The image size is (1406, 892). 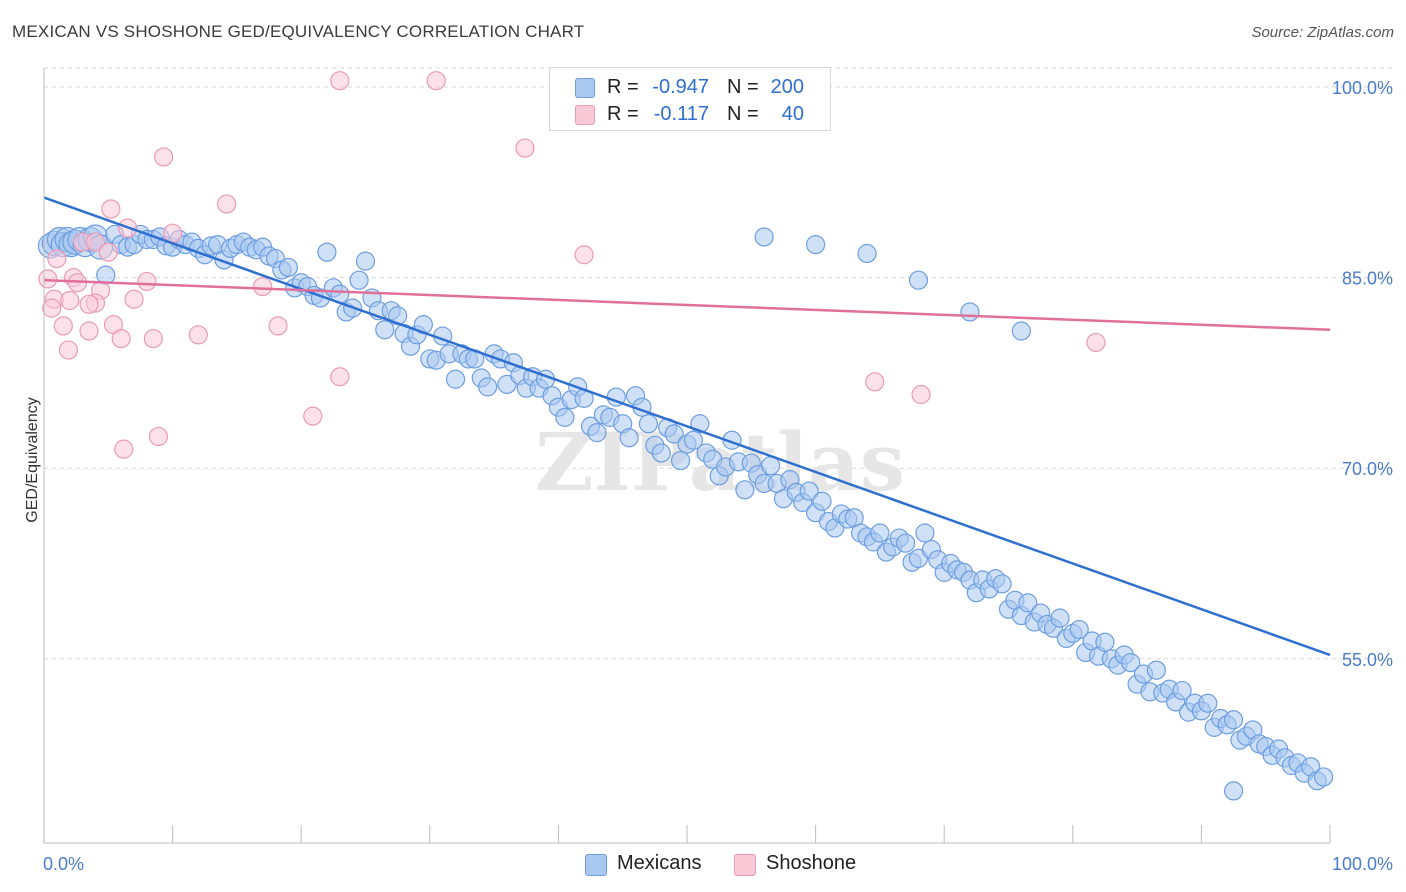 I want to click on correlation-legend: R = -0.947 N = 200 R = -0.117 N = 40, so click(x=690, y=99).